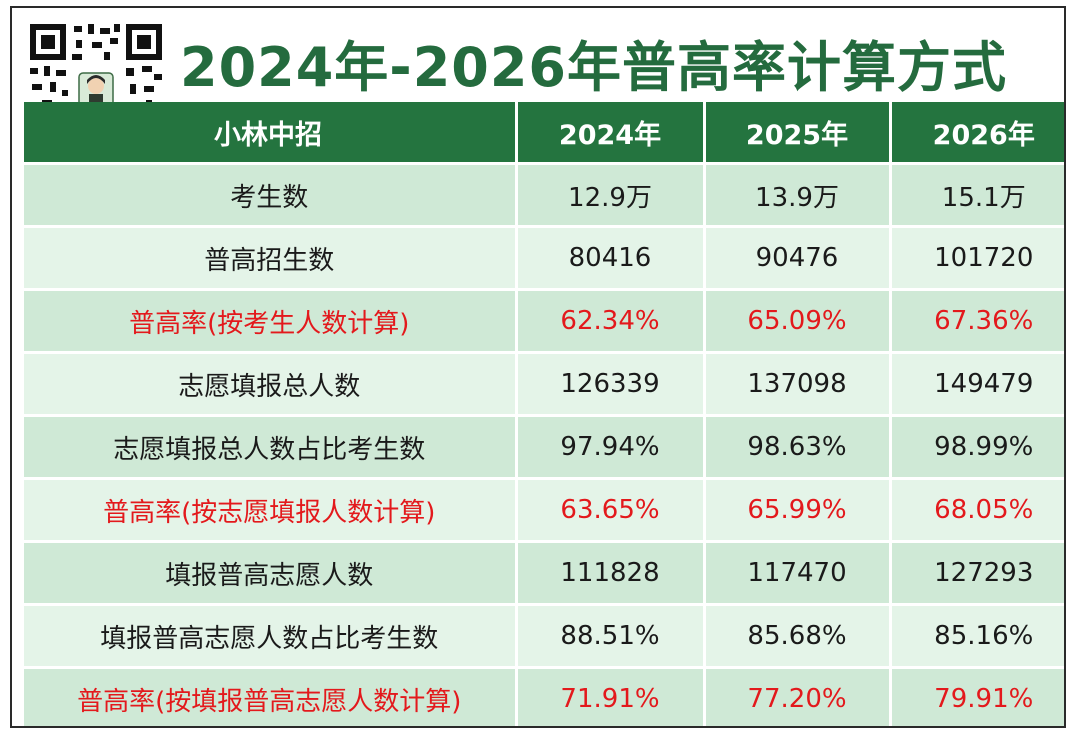 The image size is (1080, 738). I want to click on row-value: 117470, so click(798, 572).